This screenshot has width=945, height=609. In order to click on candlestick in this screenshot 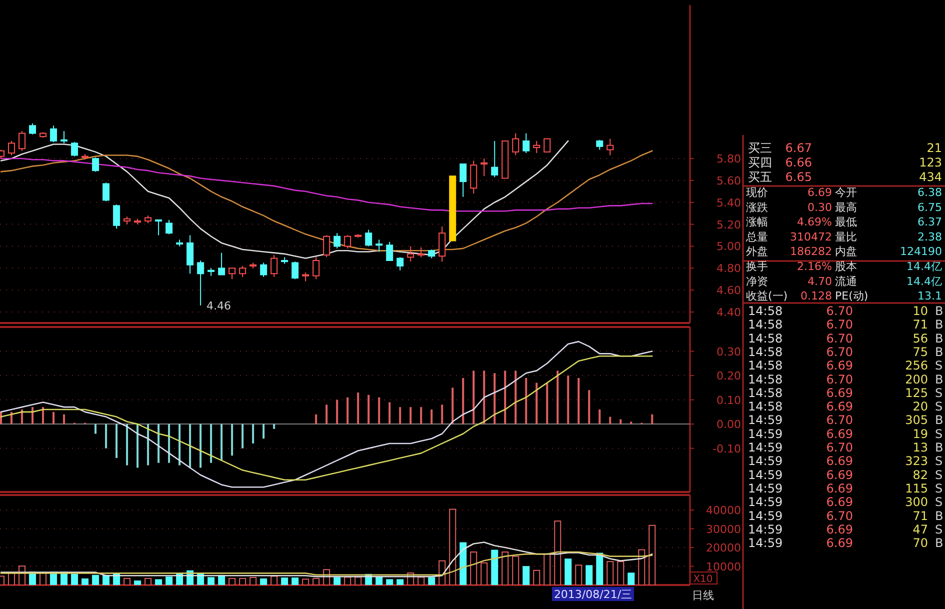, I will do `click(190, 254)`.